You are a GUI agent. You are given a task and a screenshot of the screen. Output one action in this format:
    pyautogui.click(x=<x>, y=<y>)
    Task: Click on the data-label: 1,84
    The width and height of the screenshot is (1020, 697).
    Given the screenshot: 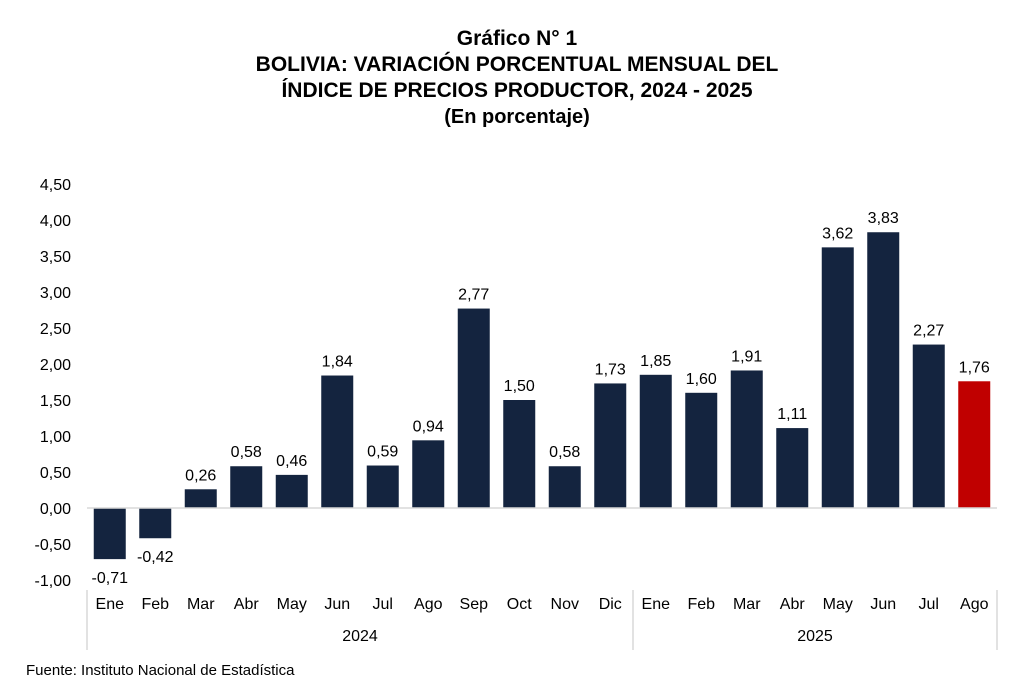 What is the action you would take?
    pyautogui.click(x=337, y=362)
    